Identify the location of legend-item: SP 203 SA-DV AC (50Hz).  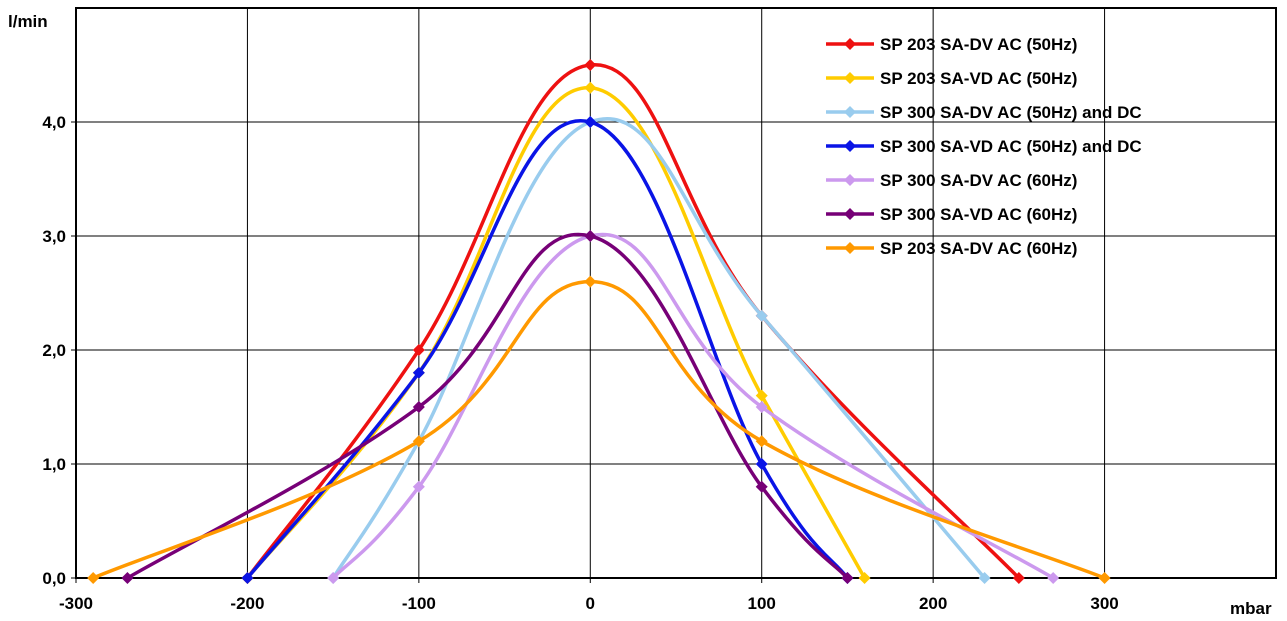
(951, 44).